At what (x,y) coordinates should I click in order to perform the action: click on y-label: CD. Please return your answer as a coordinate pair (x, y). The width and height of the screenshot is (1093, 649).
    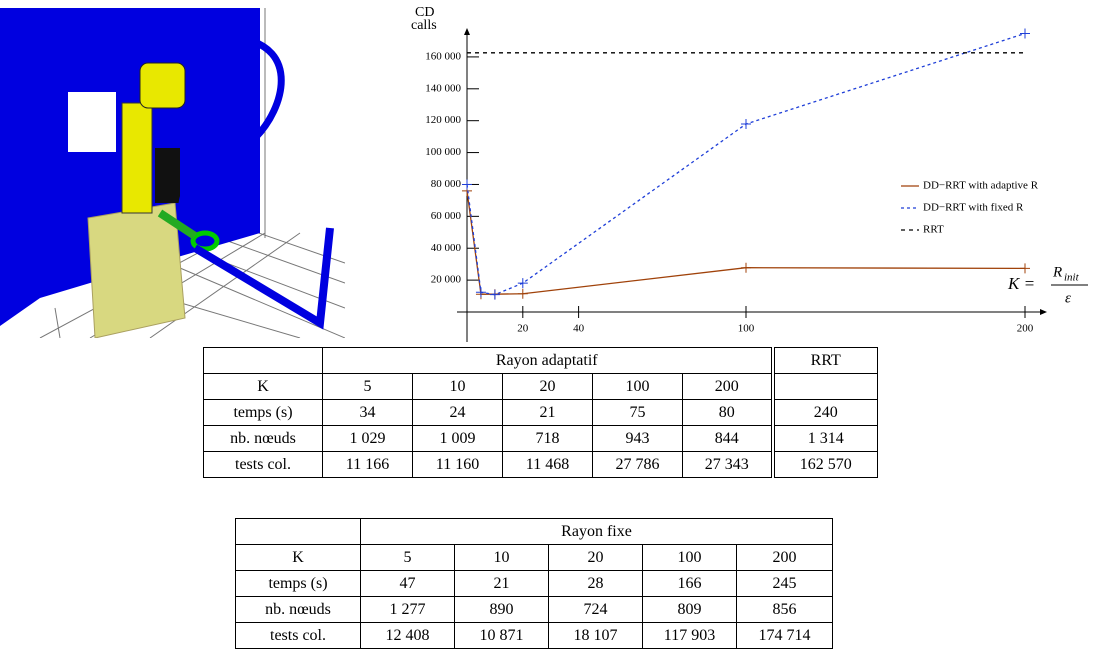
    Looking at the image, I should click on (424, 12).